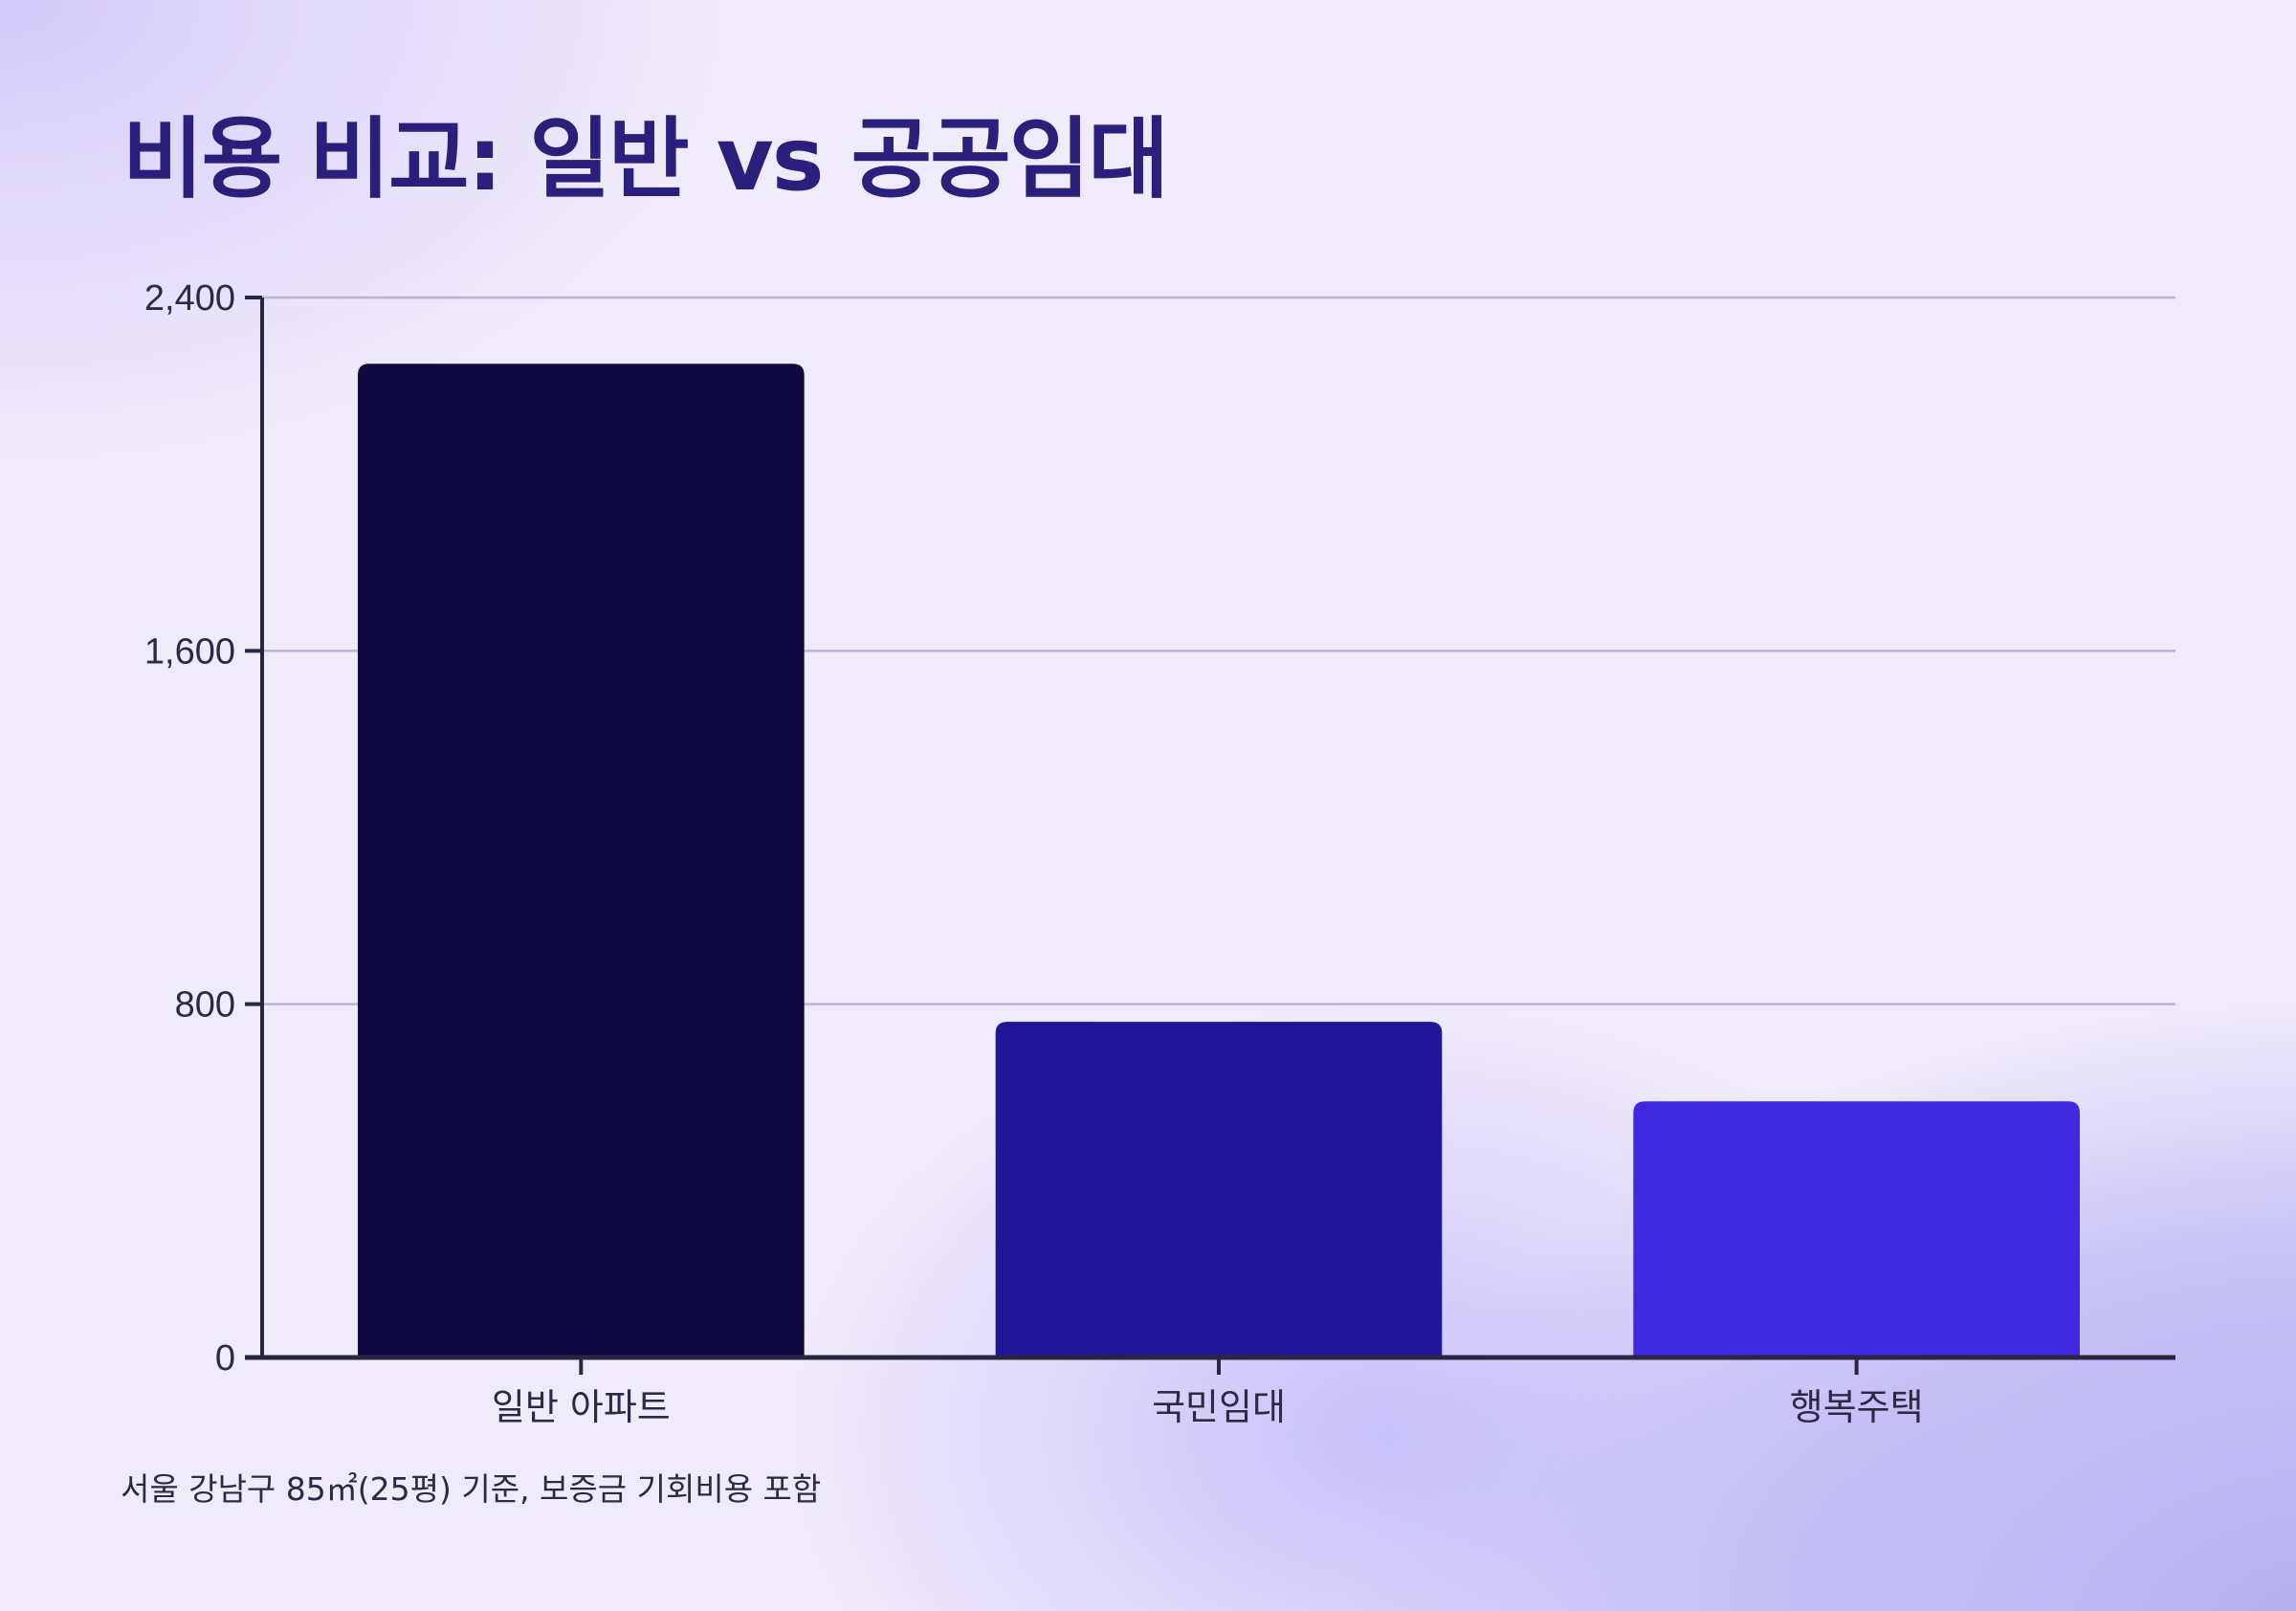 The height and width of the screenshot is (1611, 2296). Describe the element at coordinates (189, 652) in the screenshot. I see `y-tick-label: 1,600` at that location.